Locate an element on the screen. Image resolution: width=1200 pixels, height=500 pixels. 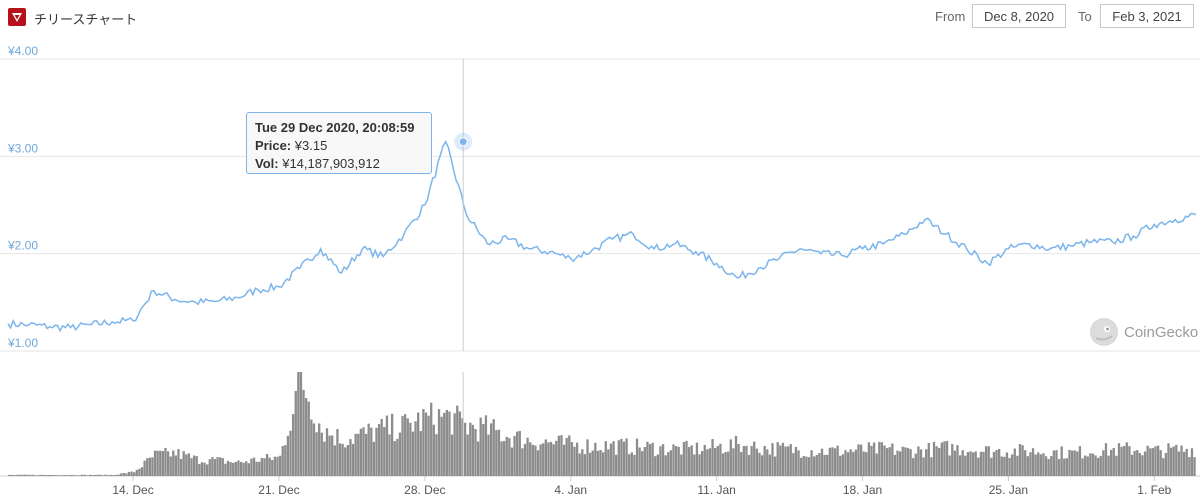
chart-header: チリースチャート From Dec 8, 2020 To Feb 3, 2021 is located at coordinates (600, 17).